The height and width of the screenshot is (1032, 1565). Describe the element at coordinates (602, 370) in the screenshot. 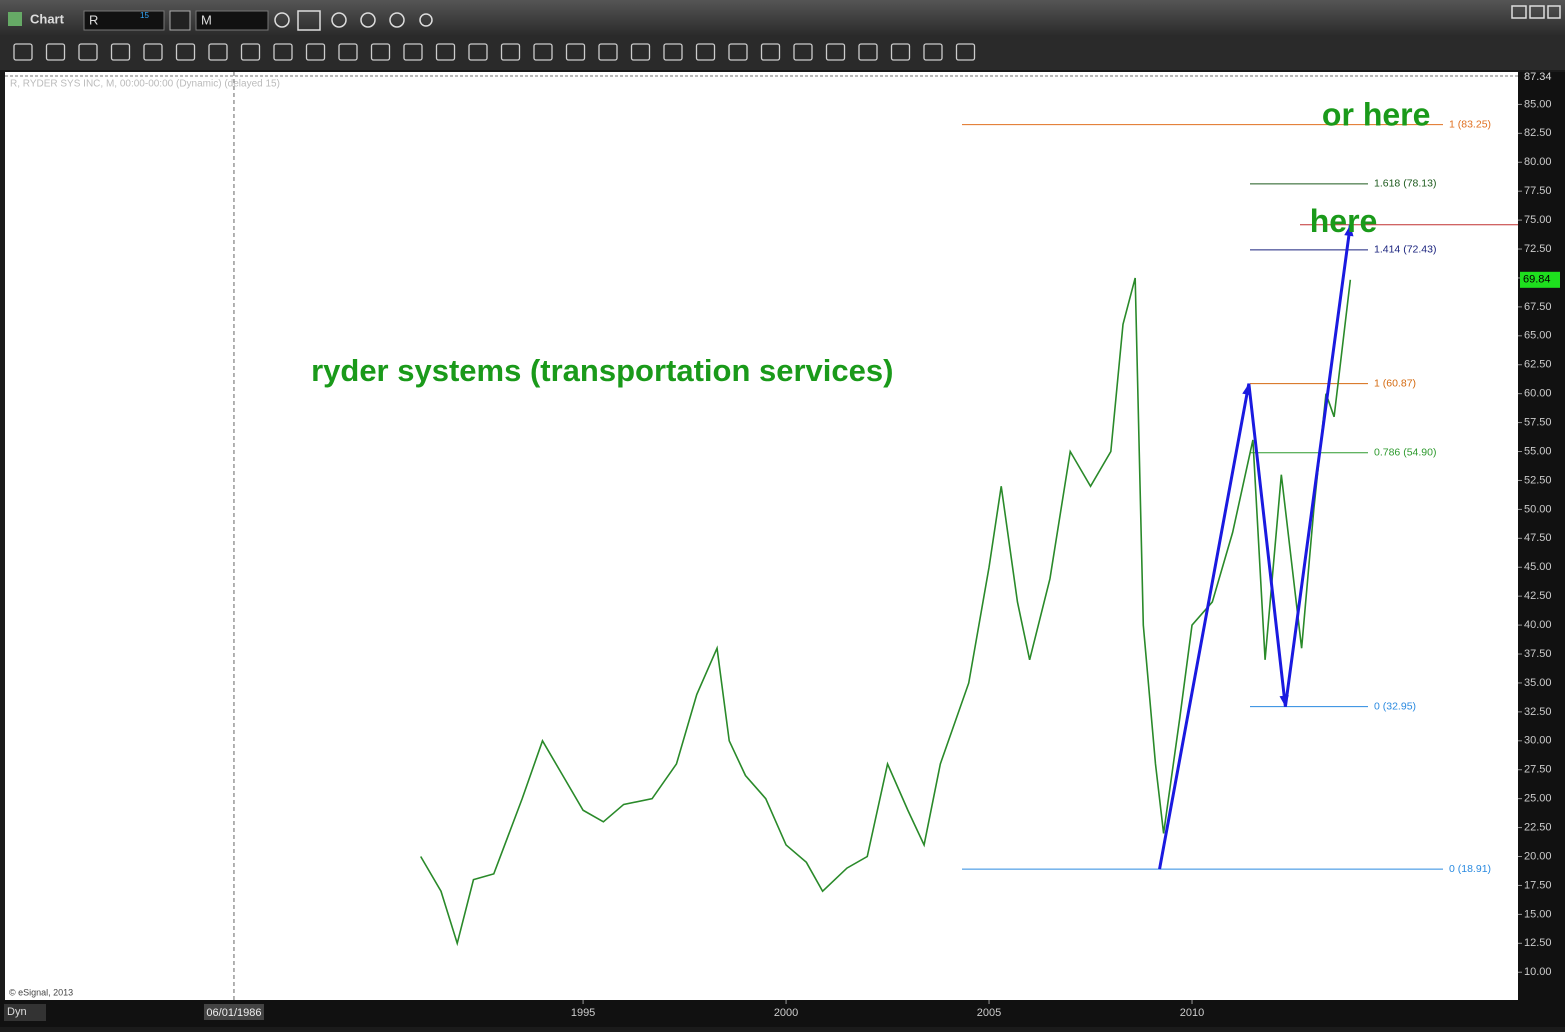

I see `annotation: ryder systems (transportation services)` at that location.